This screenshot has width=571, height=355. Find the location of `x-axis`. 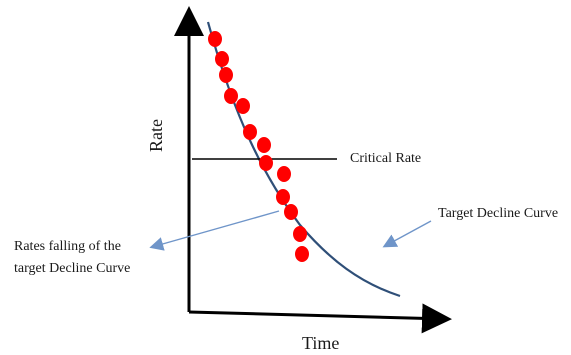

x-axis is located at coordinates (320, 318).